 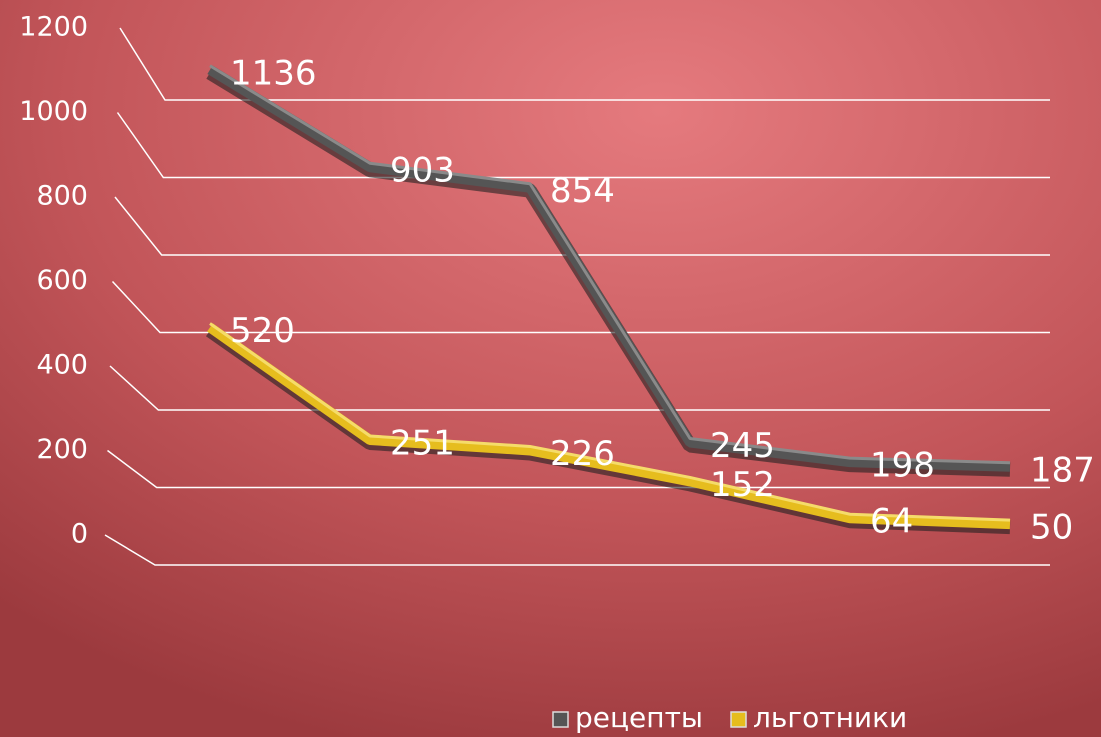 What do you see at coordinates (422, 443) in the screenshot?
I see `data-label: 251` at bounding box center [422, 443].